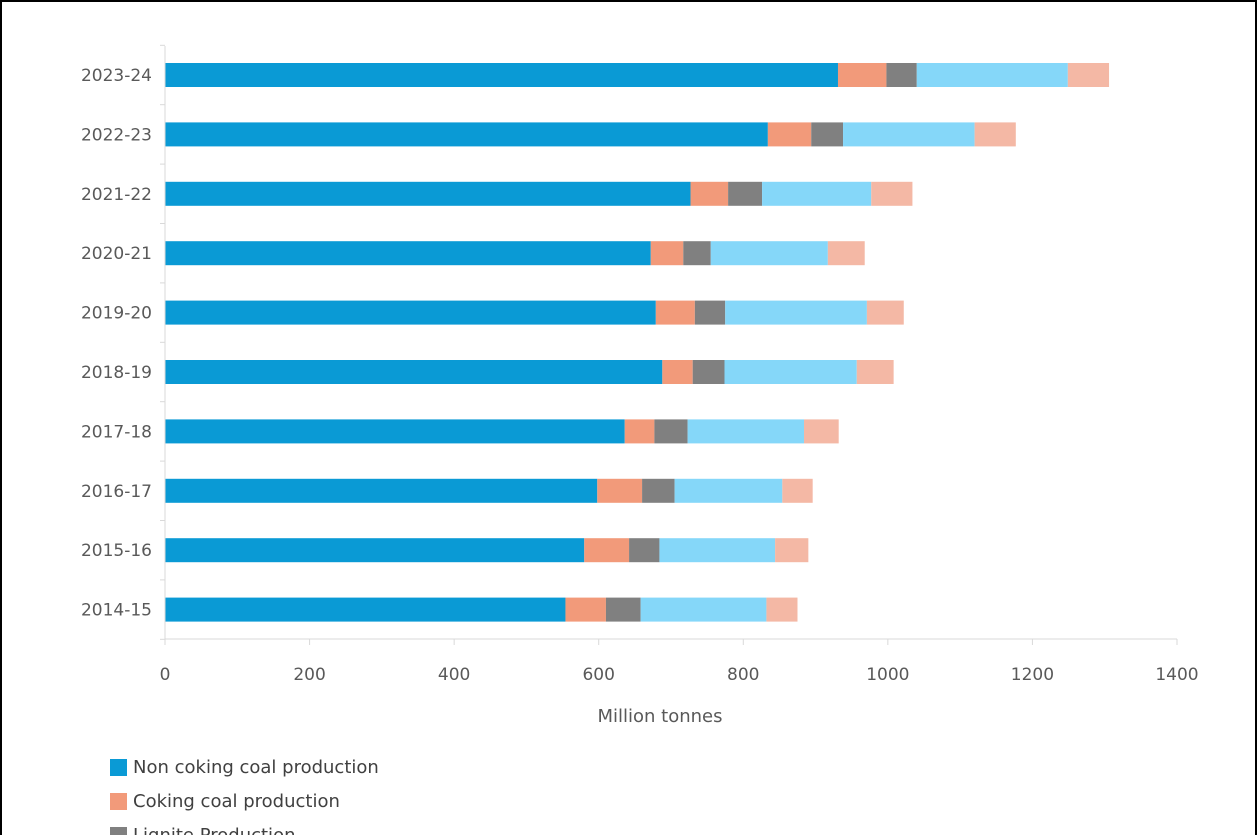  What do you see at coordinates (1176, 675) in the screenshot?
I see `x-tick-label: 1400` at bounding box center [1176, 675].